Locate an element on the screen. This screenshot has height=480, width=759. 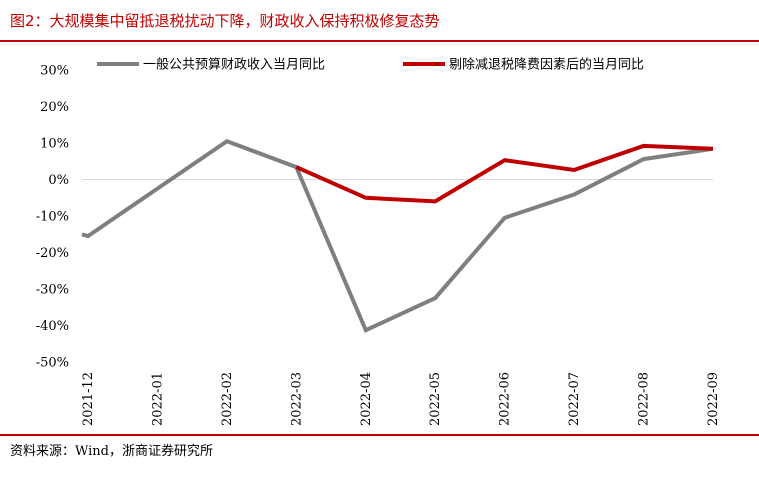
x-tick-label: 2022-07 is located at coordinates (574, 399).